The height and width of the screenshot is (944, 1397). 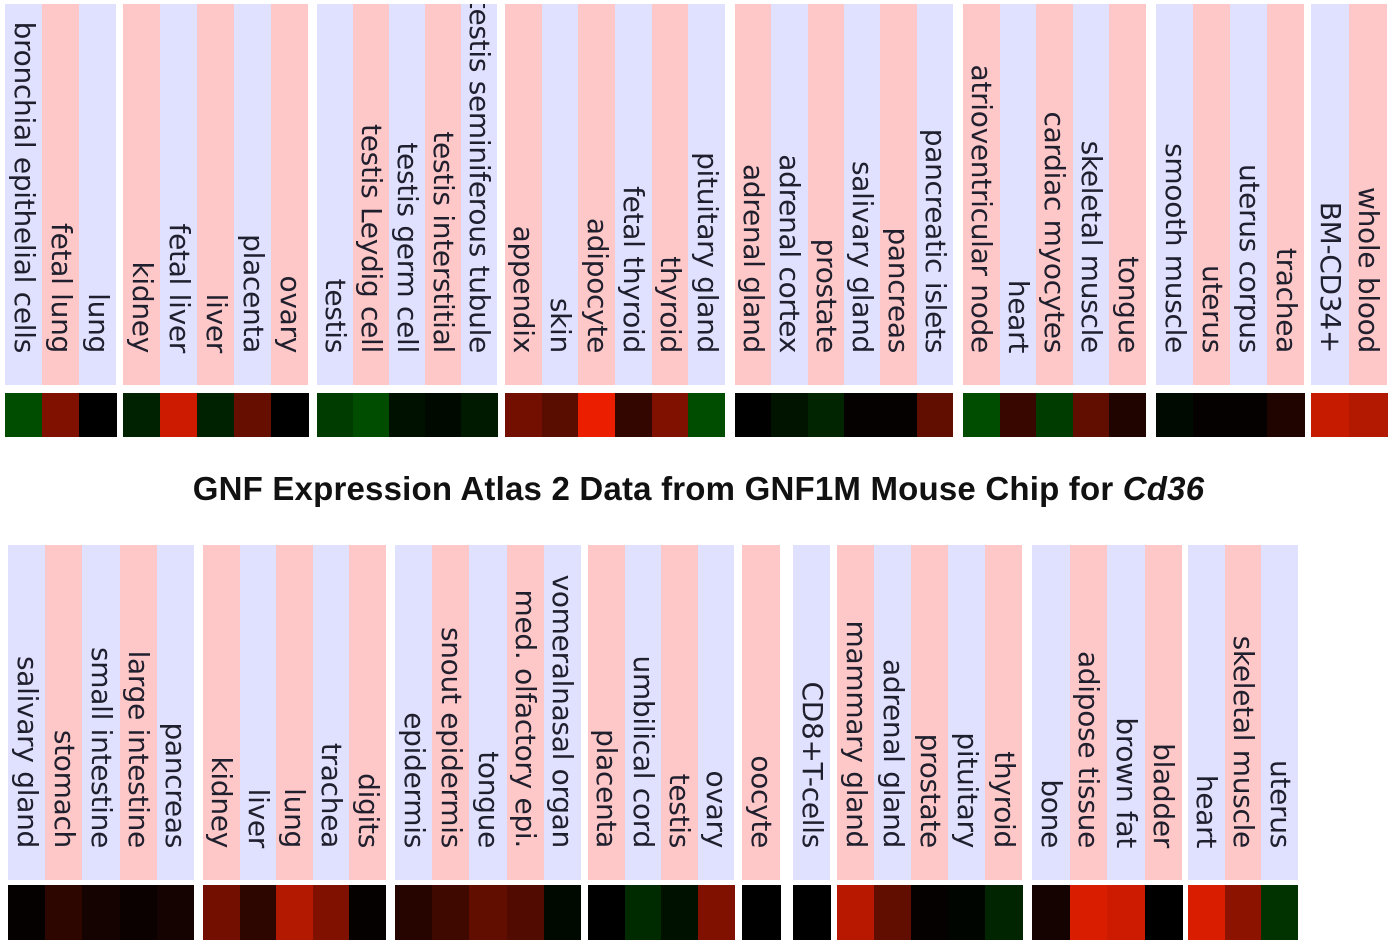 I want to click on tissue-column: umbilical cord, so click(x=642, y=712).